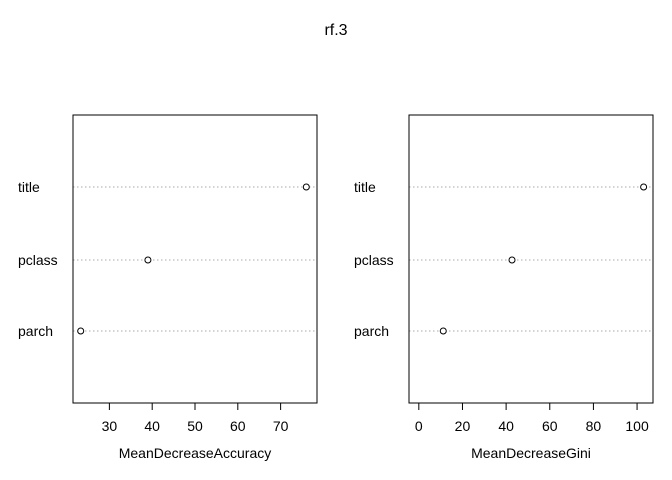 This screenshot has height=480, width=672. What do you see at coordinates (281, 426) in the screenshot?
I see `x-tick-label-70: 70` at bounding box center [281, 426].